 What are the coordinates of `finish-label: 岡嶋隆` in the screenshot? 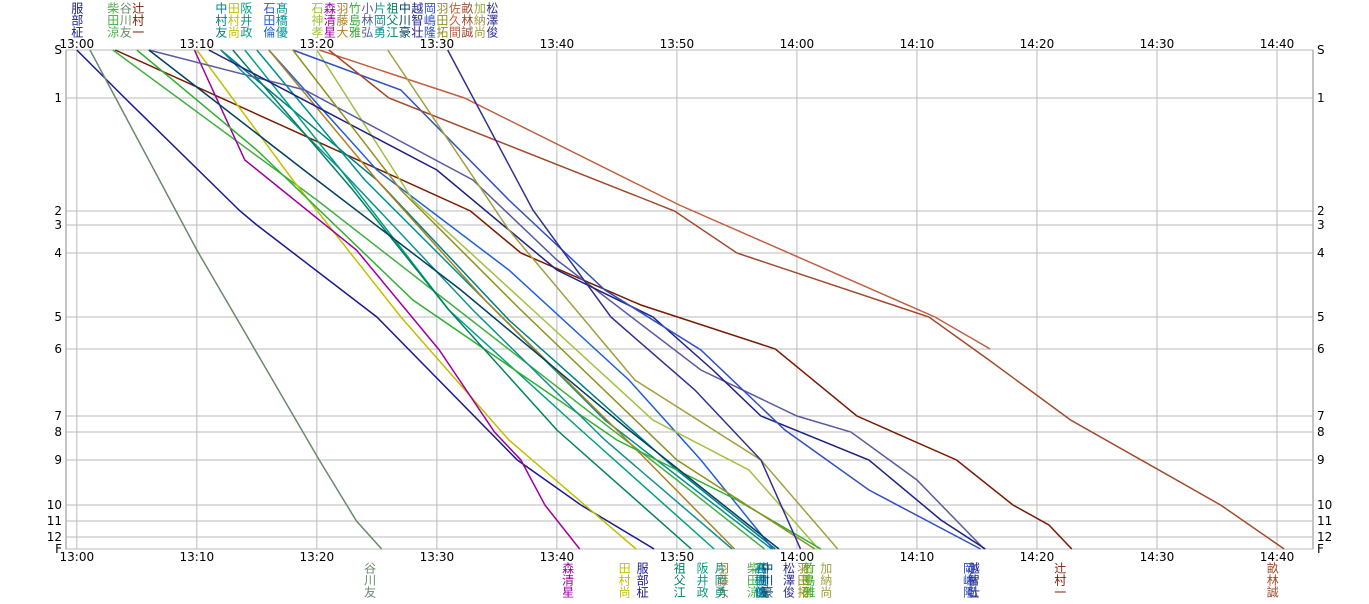 It's located at (969, 580).